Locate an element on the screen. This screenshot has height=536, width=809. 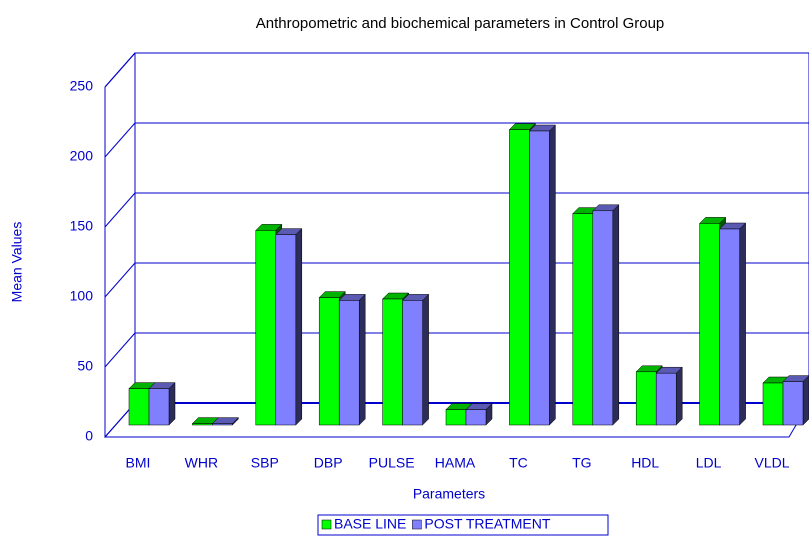
x-tick-label: HAMA is located at coordinates (455, 463).